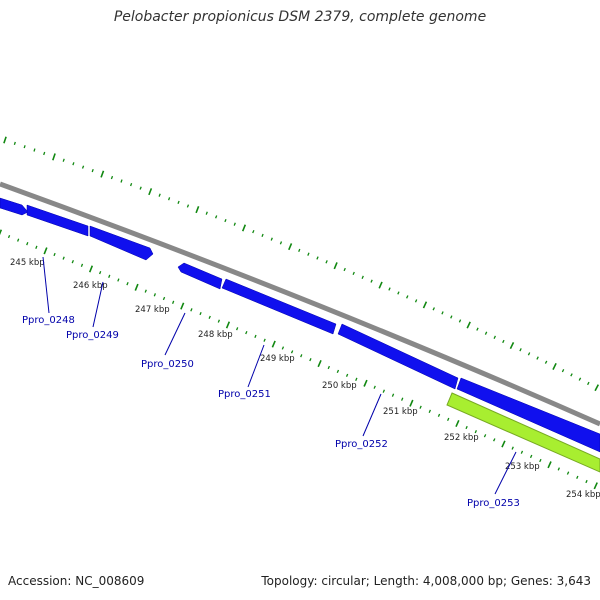 Image resolution: width=600 pixels, height=600 pixels. What do you see at coordinates (361, 444) in the screenshot?
I see `gene-label-ppro-0252: Ppro_0252` at bounding box center [361, 444].